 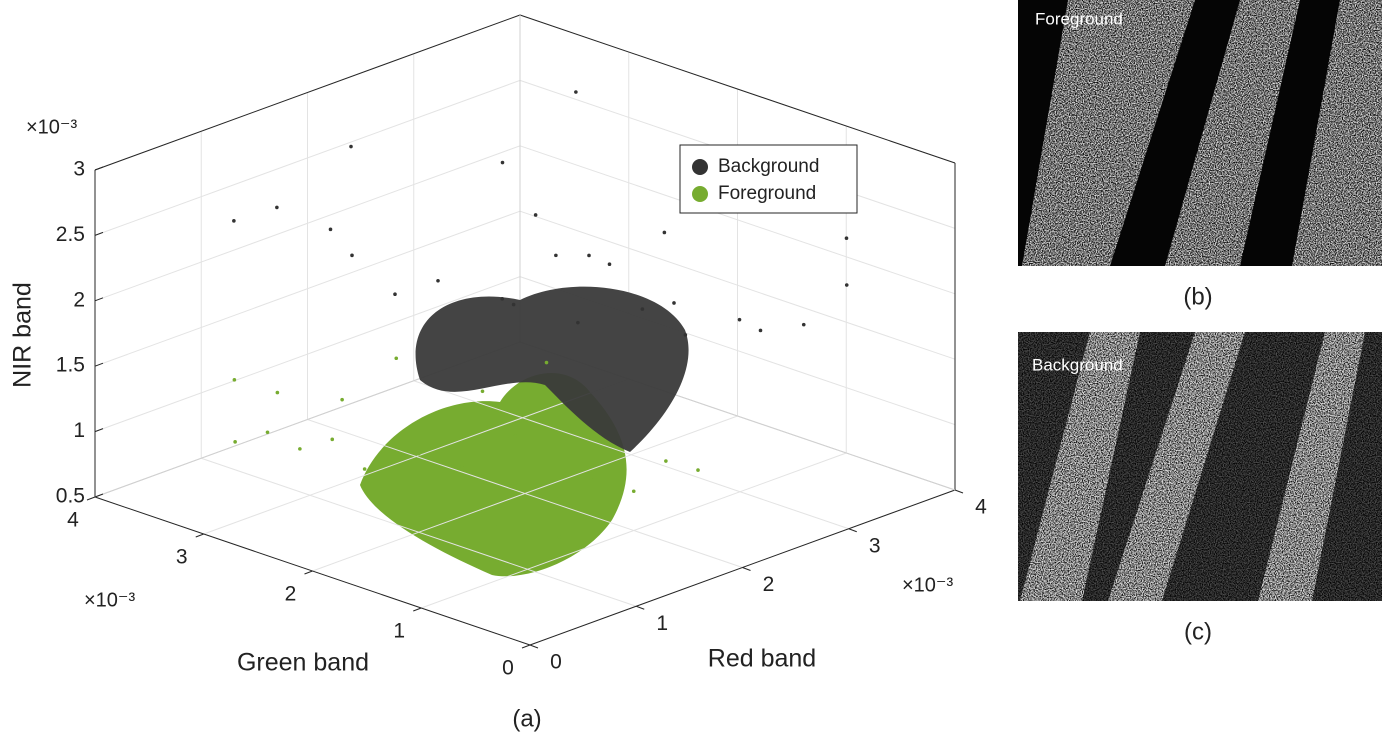 I want to click on y-tick-label: 0, so click(x=508, y=668).